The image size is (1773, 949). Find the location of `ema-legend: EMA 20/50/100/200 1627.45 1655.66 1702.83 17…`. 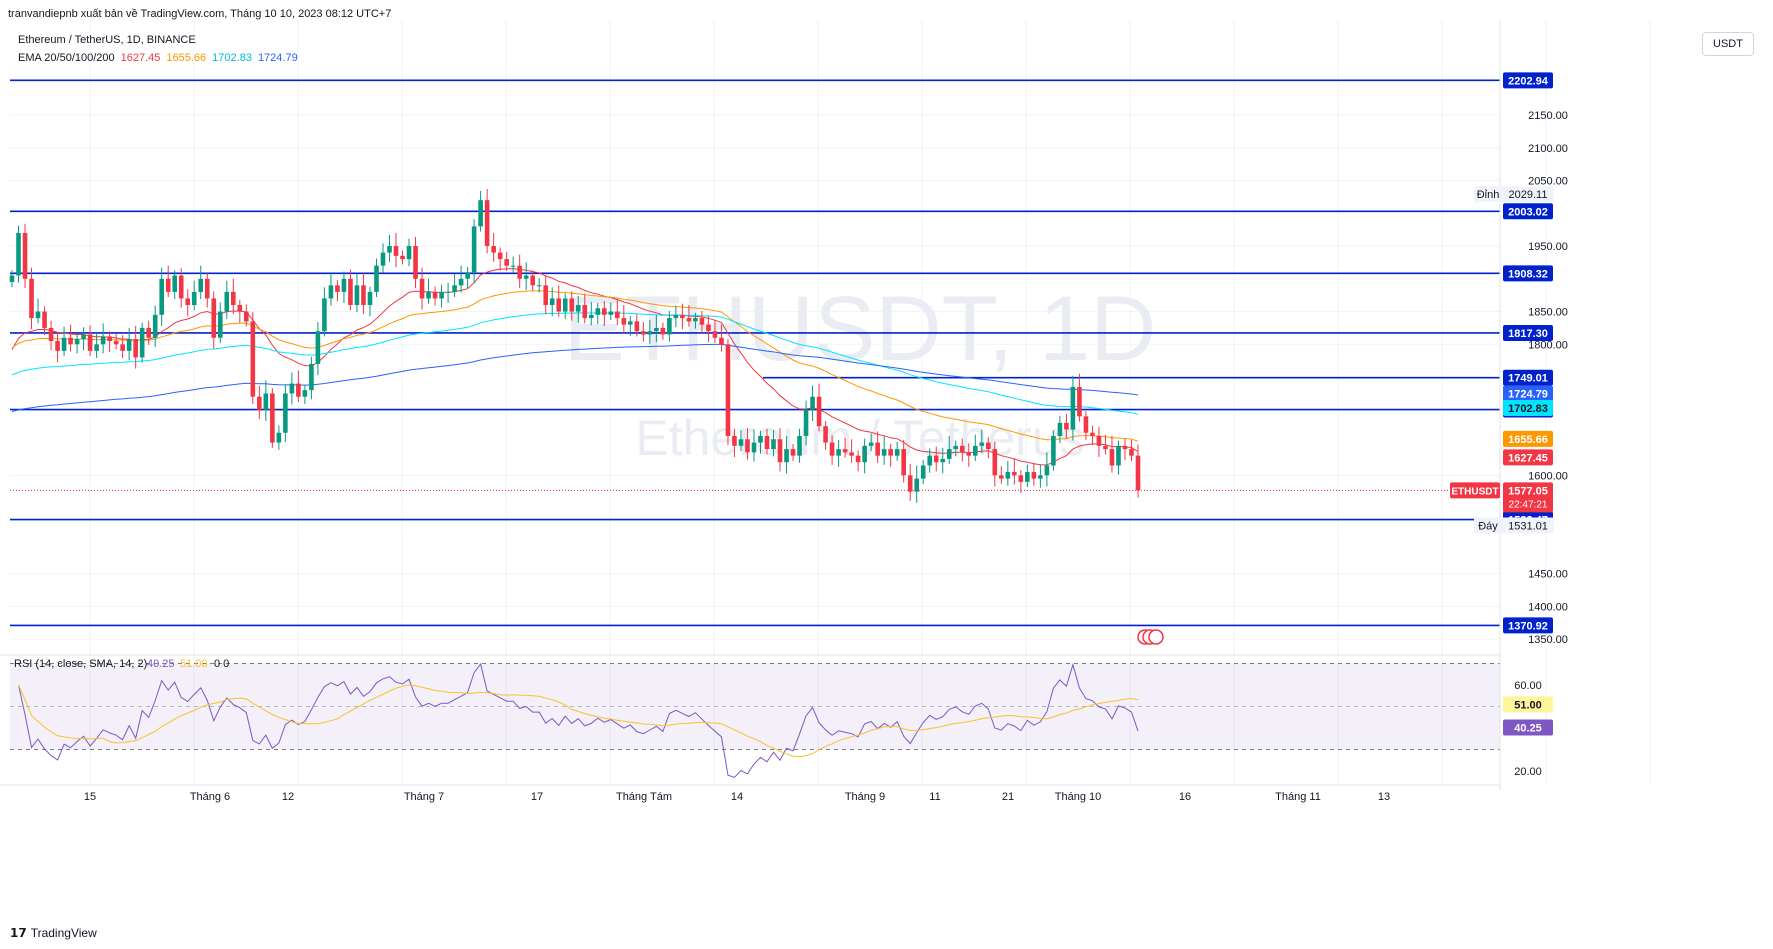

ema-legend: EMA 20/50/100/200 1627.45 1655.66 1702.83 17… is located at coordinates (161, 58).